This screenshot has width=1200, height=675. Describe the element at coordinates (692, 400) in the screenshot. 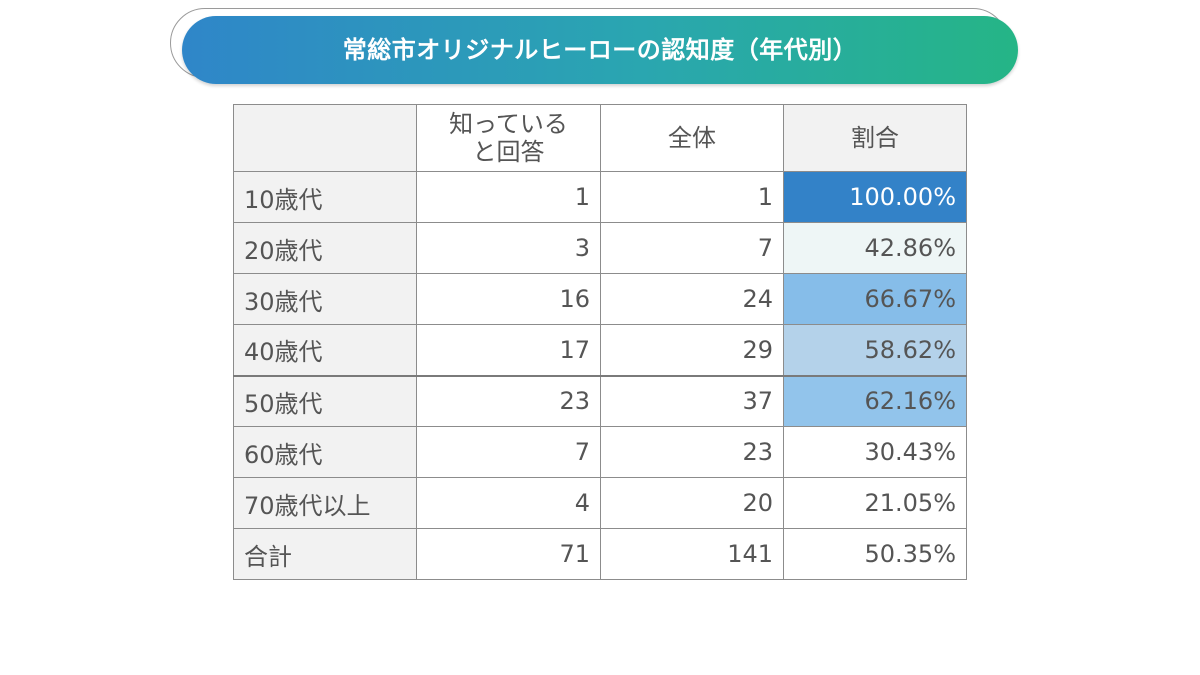

I see `total-count: 37` at that location.